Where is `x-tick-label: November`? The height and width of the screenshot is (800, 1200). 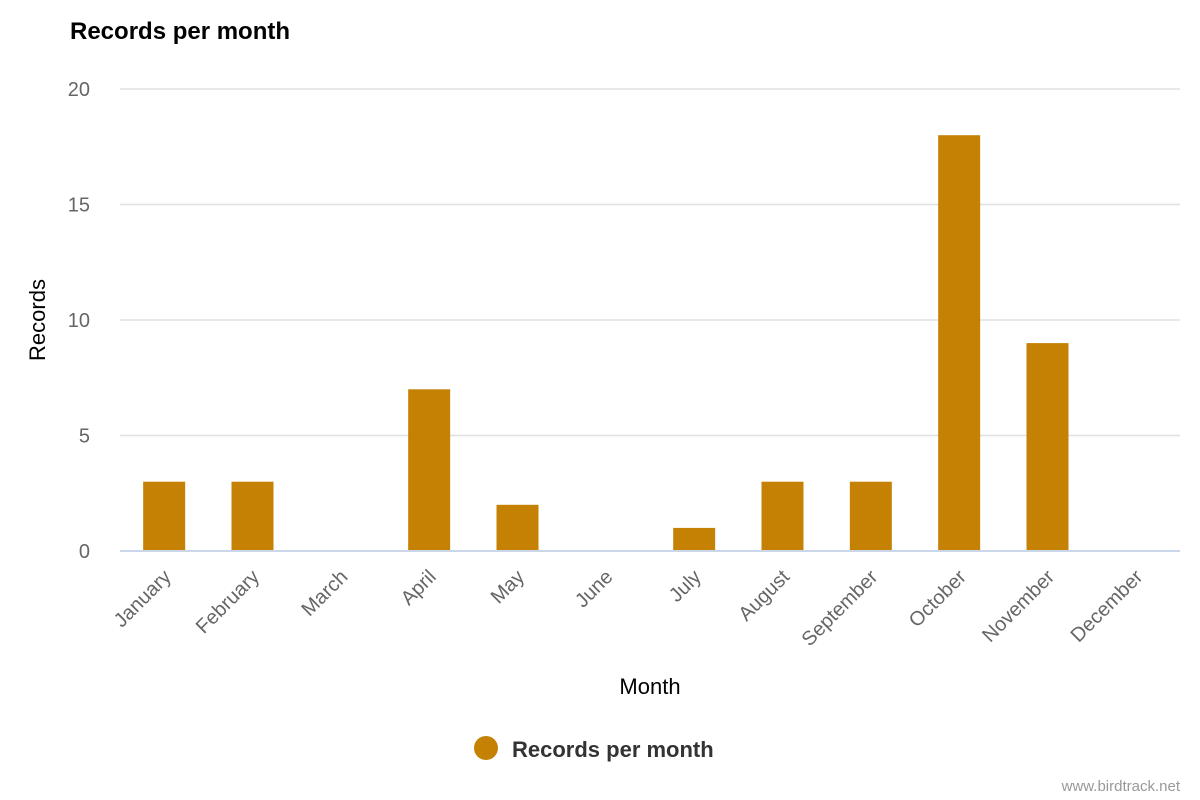 x-tick-label: November is located at coordinates (1018, 606).